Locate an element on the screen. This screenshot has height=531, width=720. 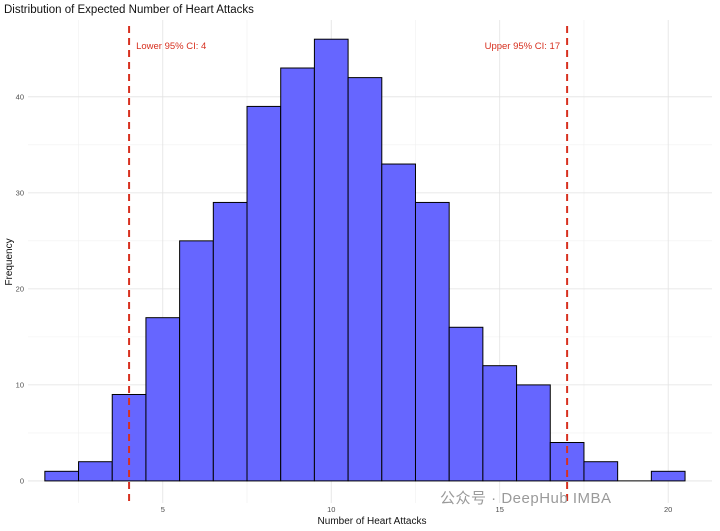
x-tick-label: 5 is located at coordinates (163, 509).